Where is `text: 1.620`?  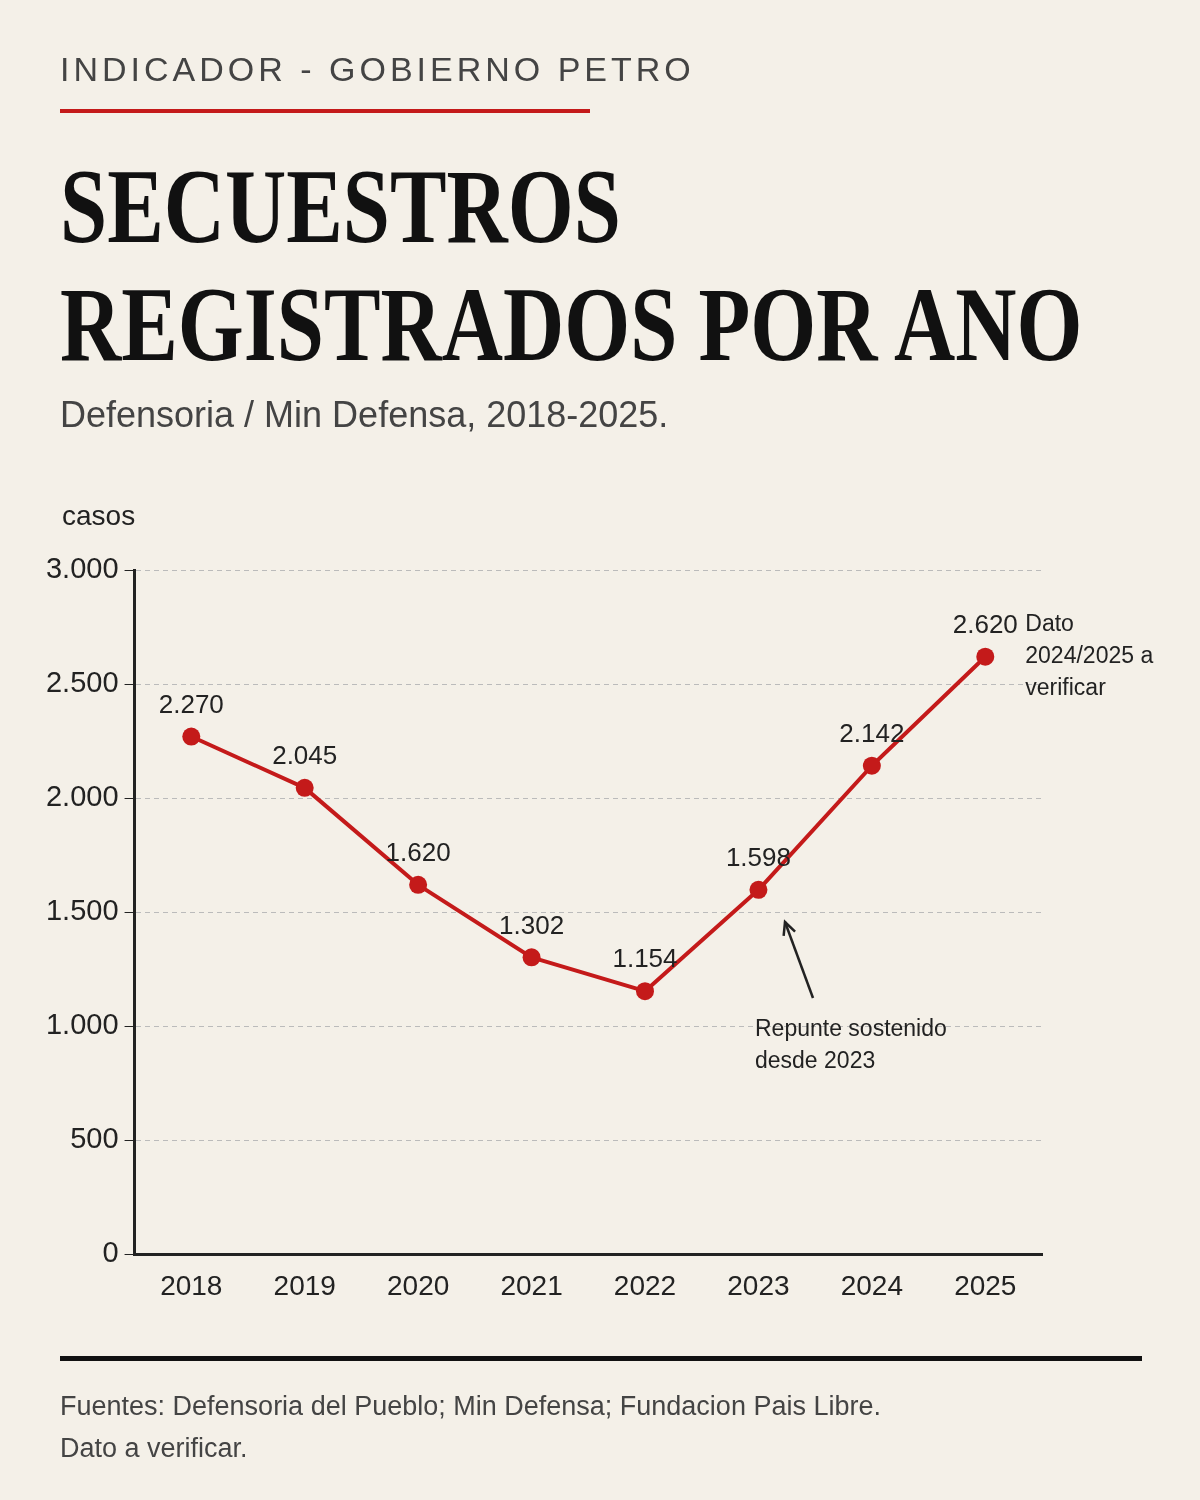
text: 1.620 is located at coordinates (418, 852).